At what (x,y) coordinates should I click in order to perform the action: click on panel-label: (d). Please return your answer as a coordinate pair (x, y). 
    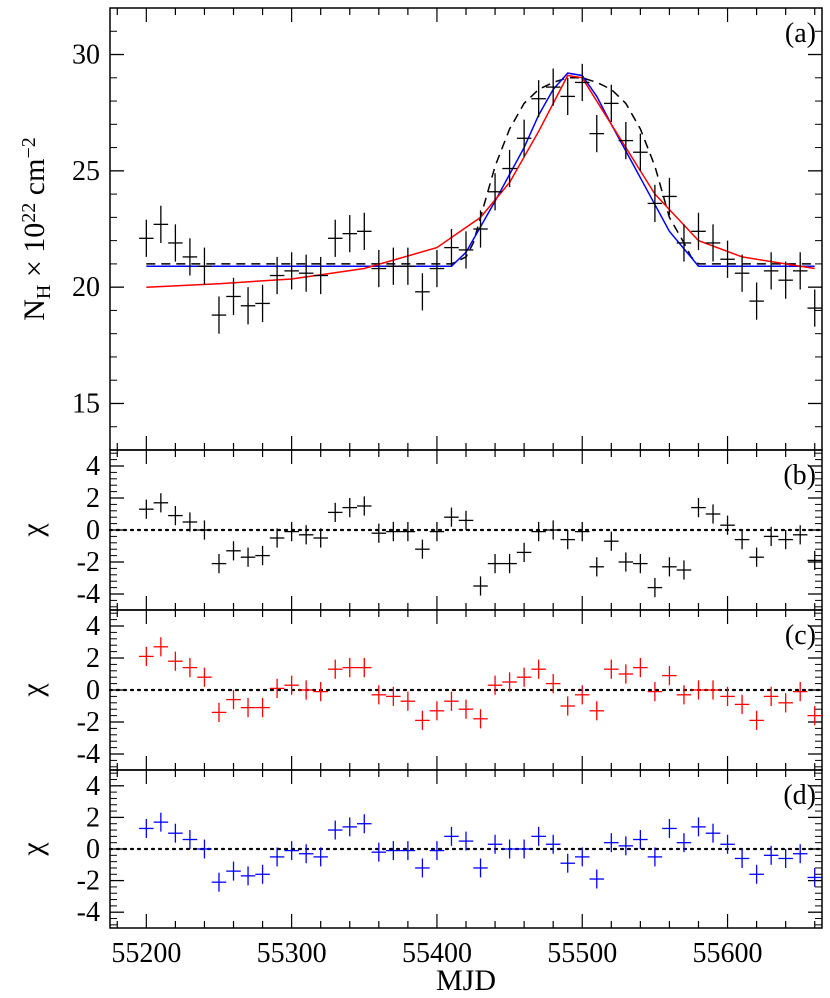
    Looking at the image, I should click on (799, 795).